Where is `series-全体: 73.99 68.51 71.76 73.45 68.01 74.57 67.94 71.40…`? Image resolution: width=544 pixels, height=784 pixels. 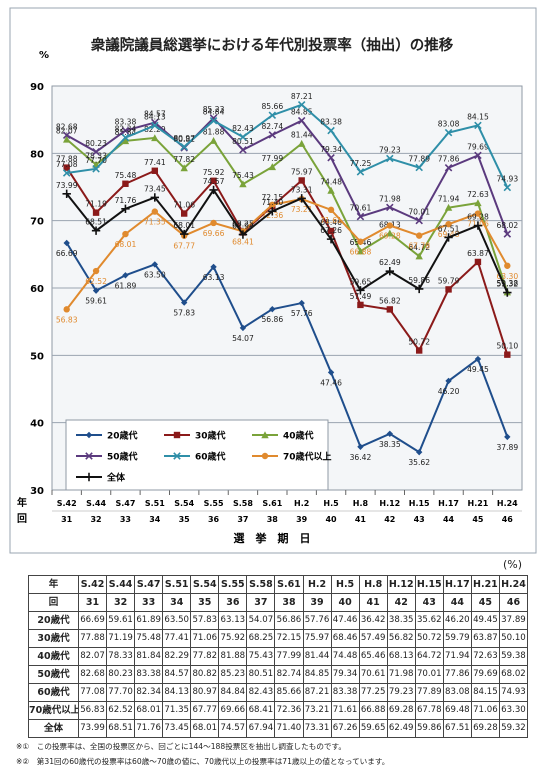
series-全体: 73.99 68.51 71.76 73.45 68.01 74.57 67.94 71.40… is located at coordinates (287, 237).